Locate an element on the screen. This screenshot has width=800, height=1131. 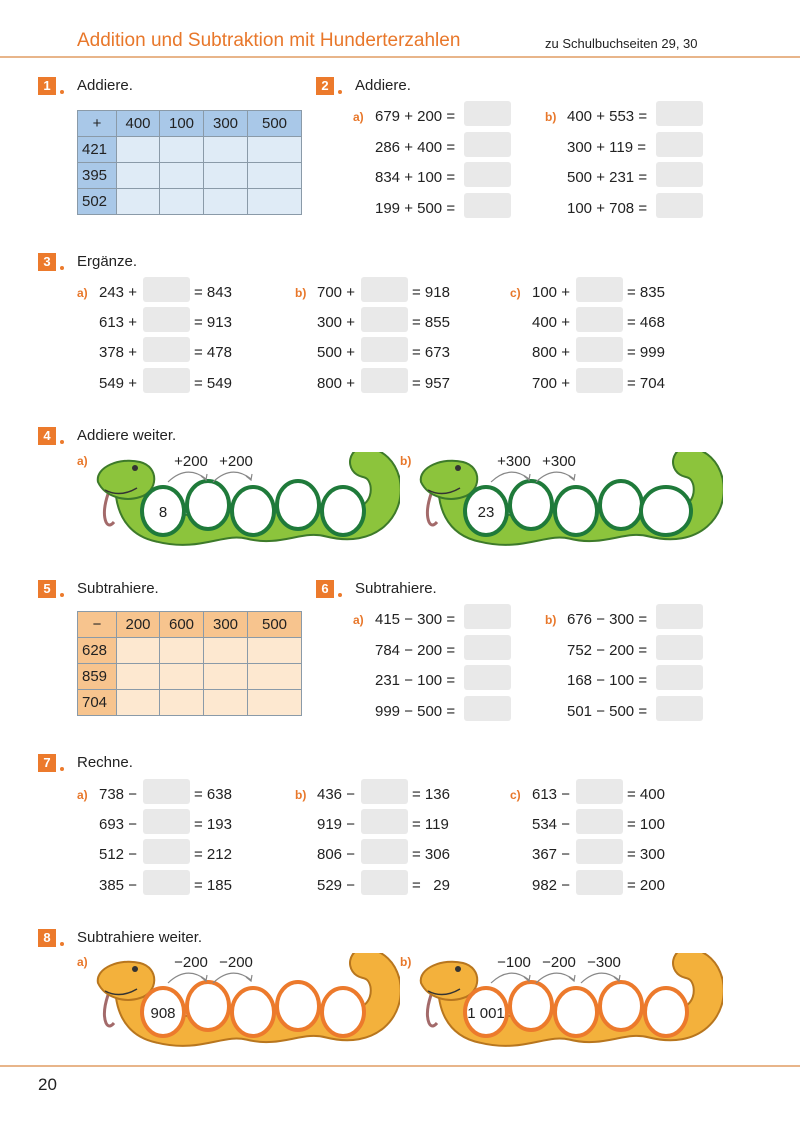
e7-equation-left: 512 − is located at coordinates (118, 855).